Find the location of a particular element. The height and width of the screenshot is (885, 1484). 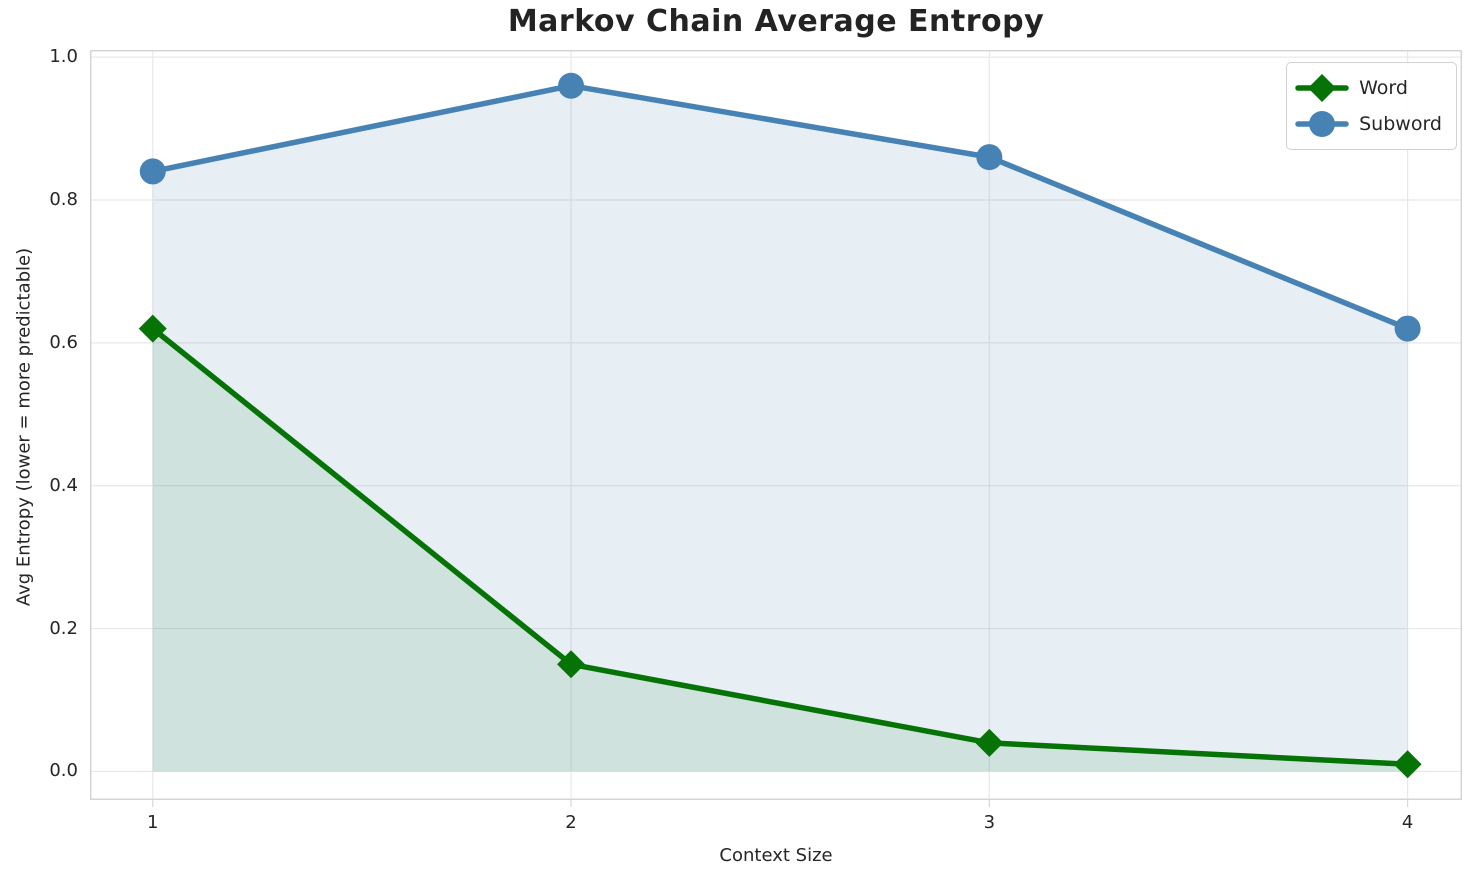

legend-item-word: Word is located at coordinates (1368, 88).